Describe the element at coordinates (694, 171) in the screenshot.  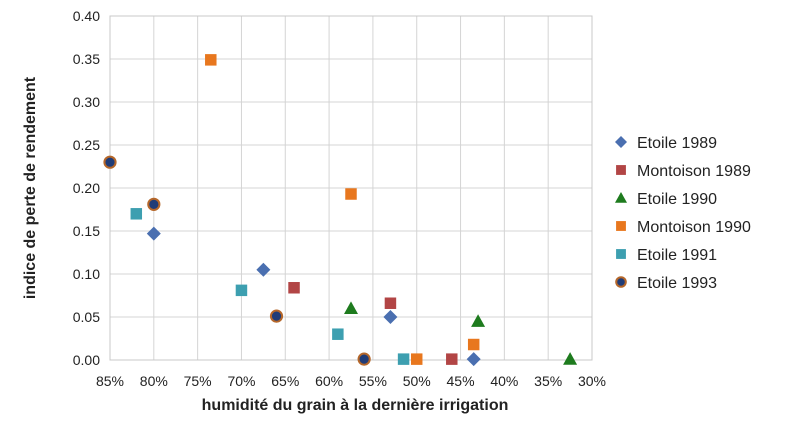
I see `legend-label: Montoison 1989` at that location.